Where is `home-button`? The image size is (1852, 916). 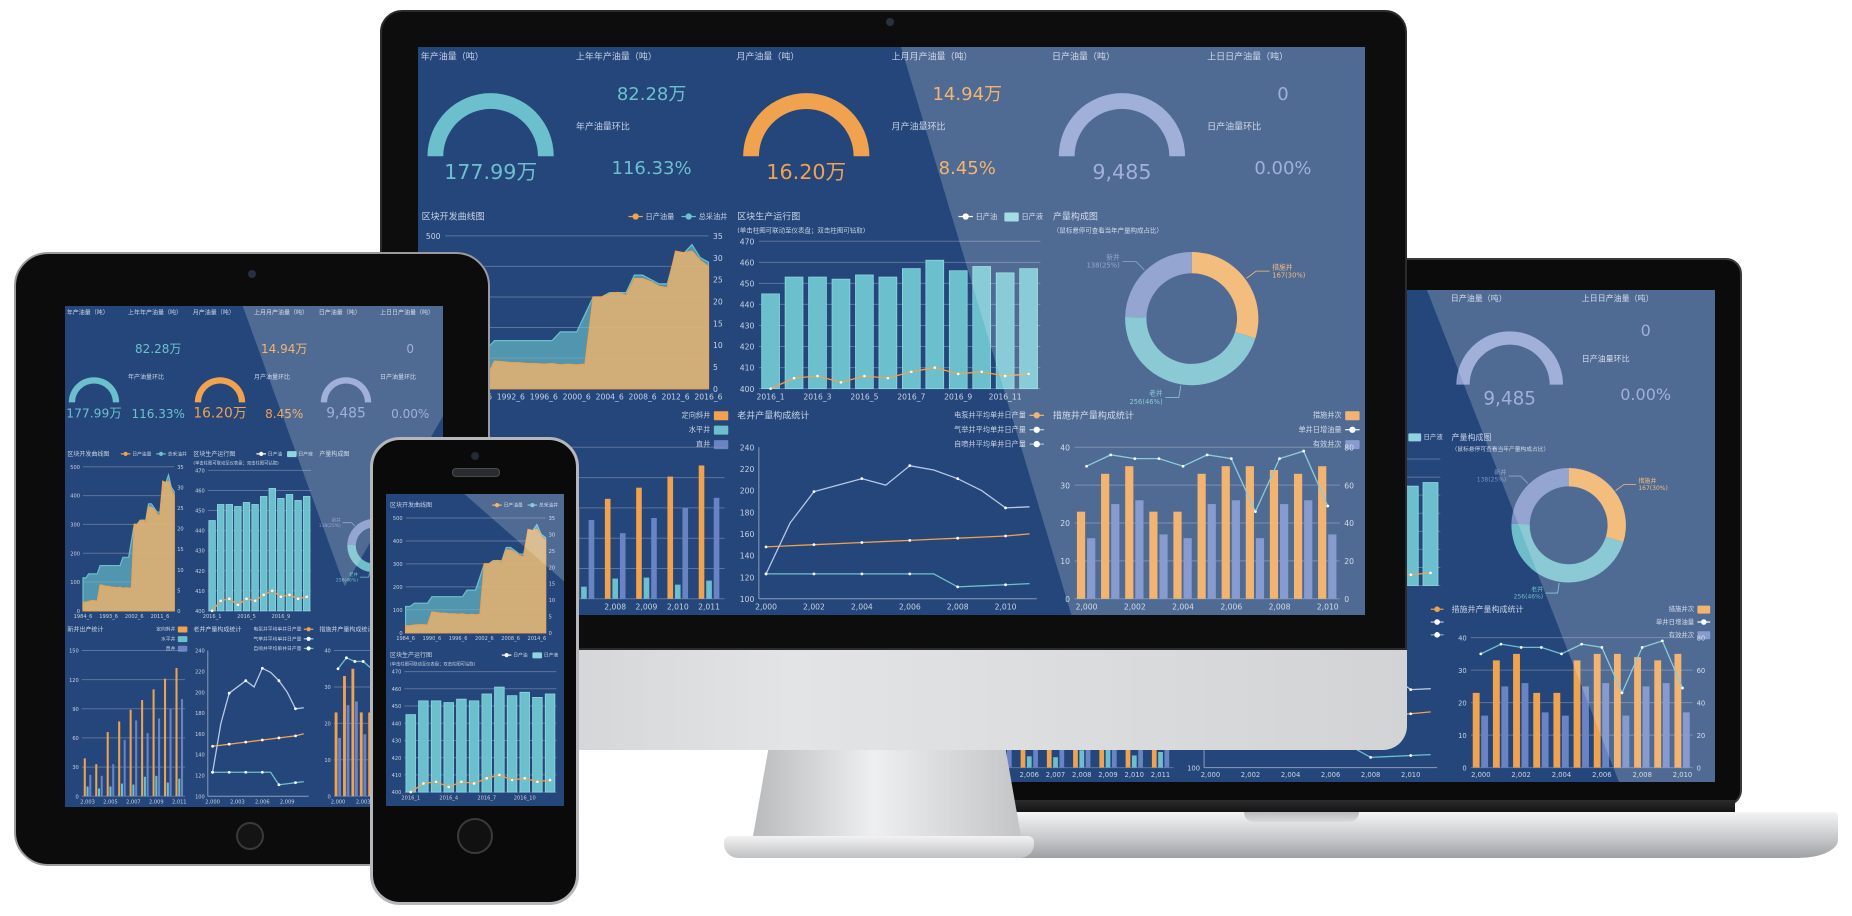
home-button is located at coordinates (475, 836).